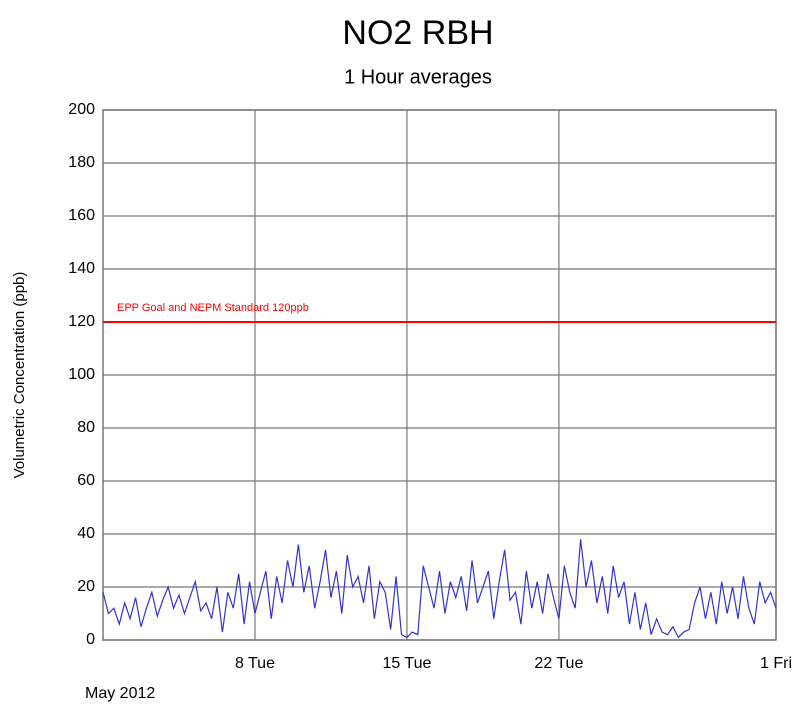 Image resolution: width=804 pixels, height=713 pixels. What do you see at coordinates (19, 375) in the screenshot?
I see `y-axis-label: Volumetric Concentration (ppb)` at bounding box center [19, 375].